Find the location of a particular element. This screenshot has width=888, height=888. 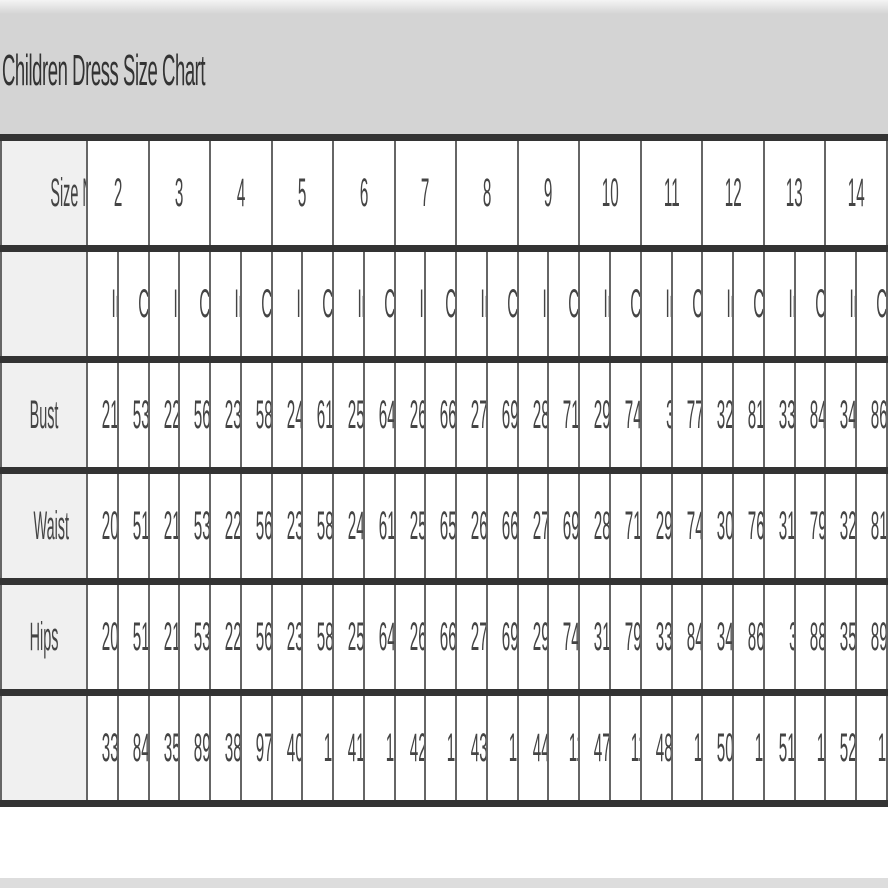

size-header: 8 is located at coordinates (487, 193).